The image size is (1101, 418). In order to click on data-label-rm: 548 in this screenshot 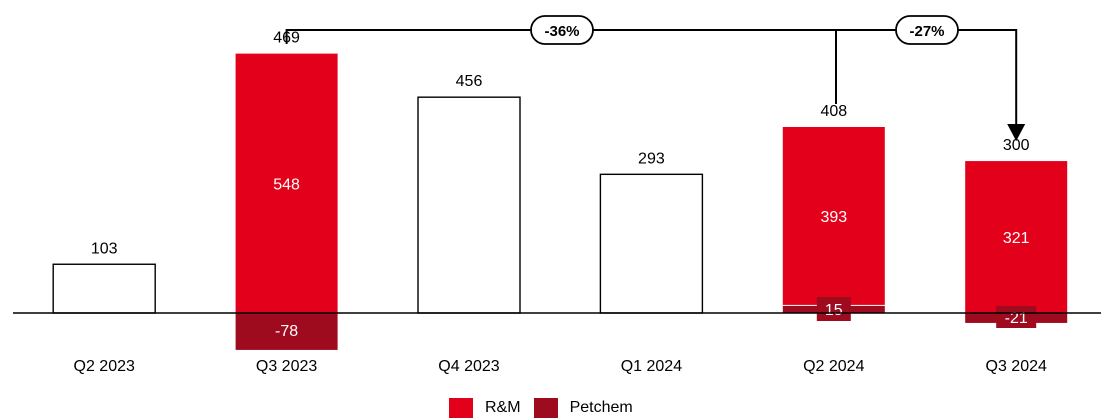, I will do `click(286, 184)`.